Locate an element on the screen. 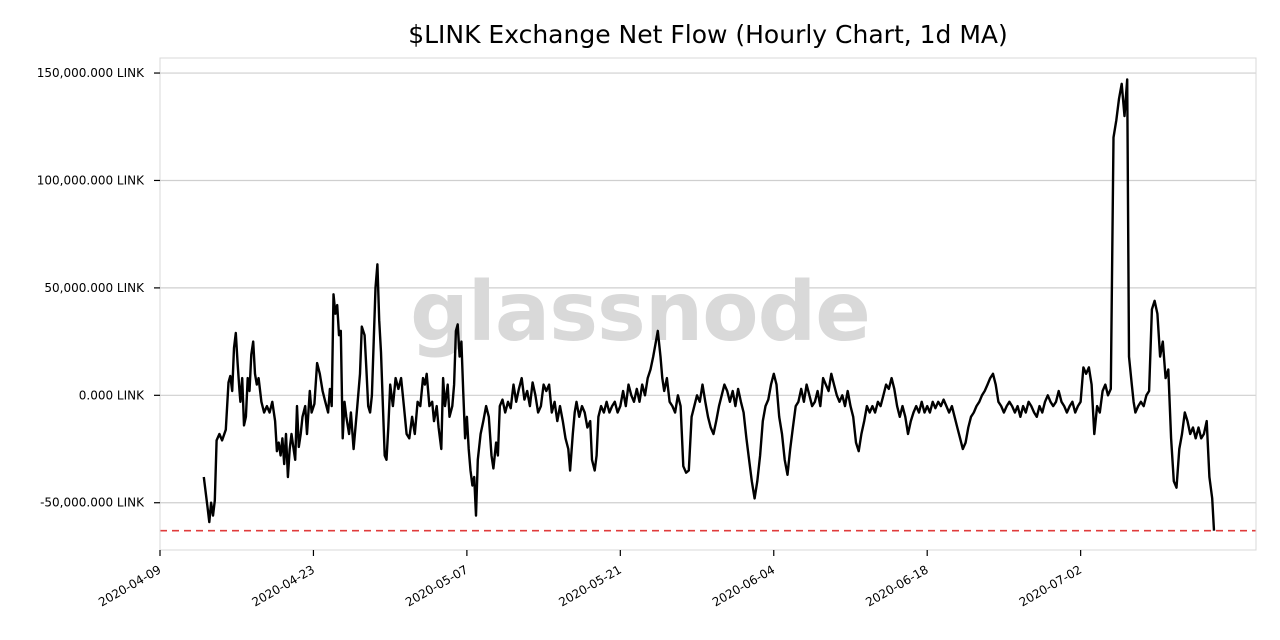  y-tick-label: 0.000 LINK is located at coordinates (112, 395).